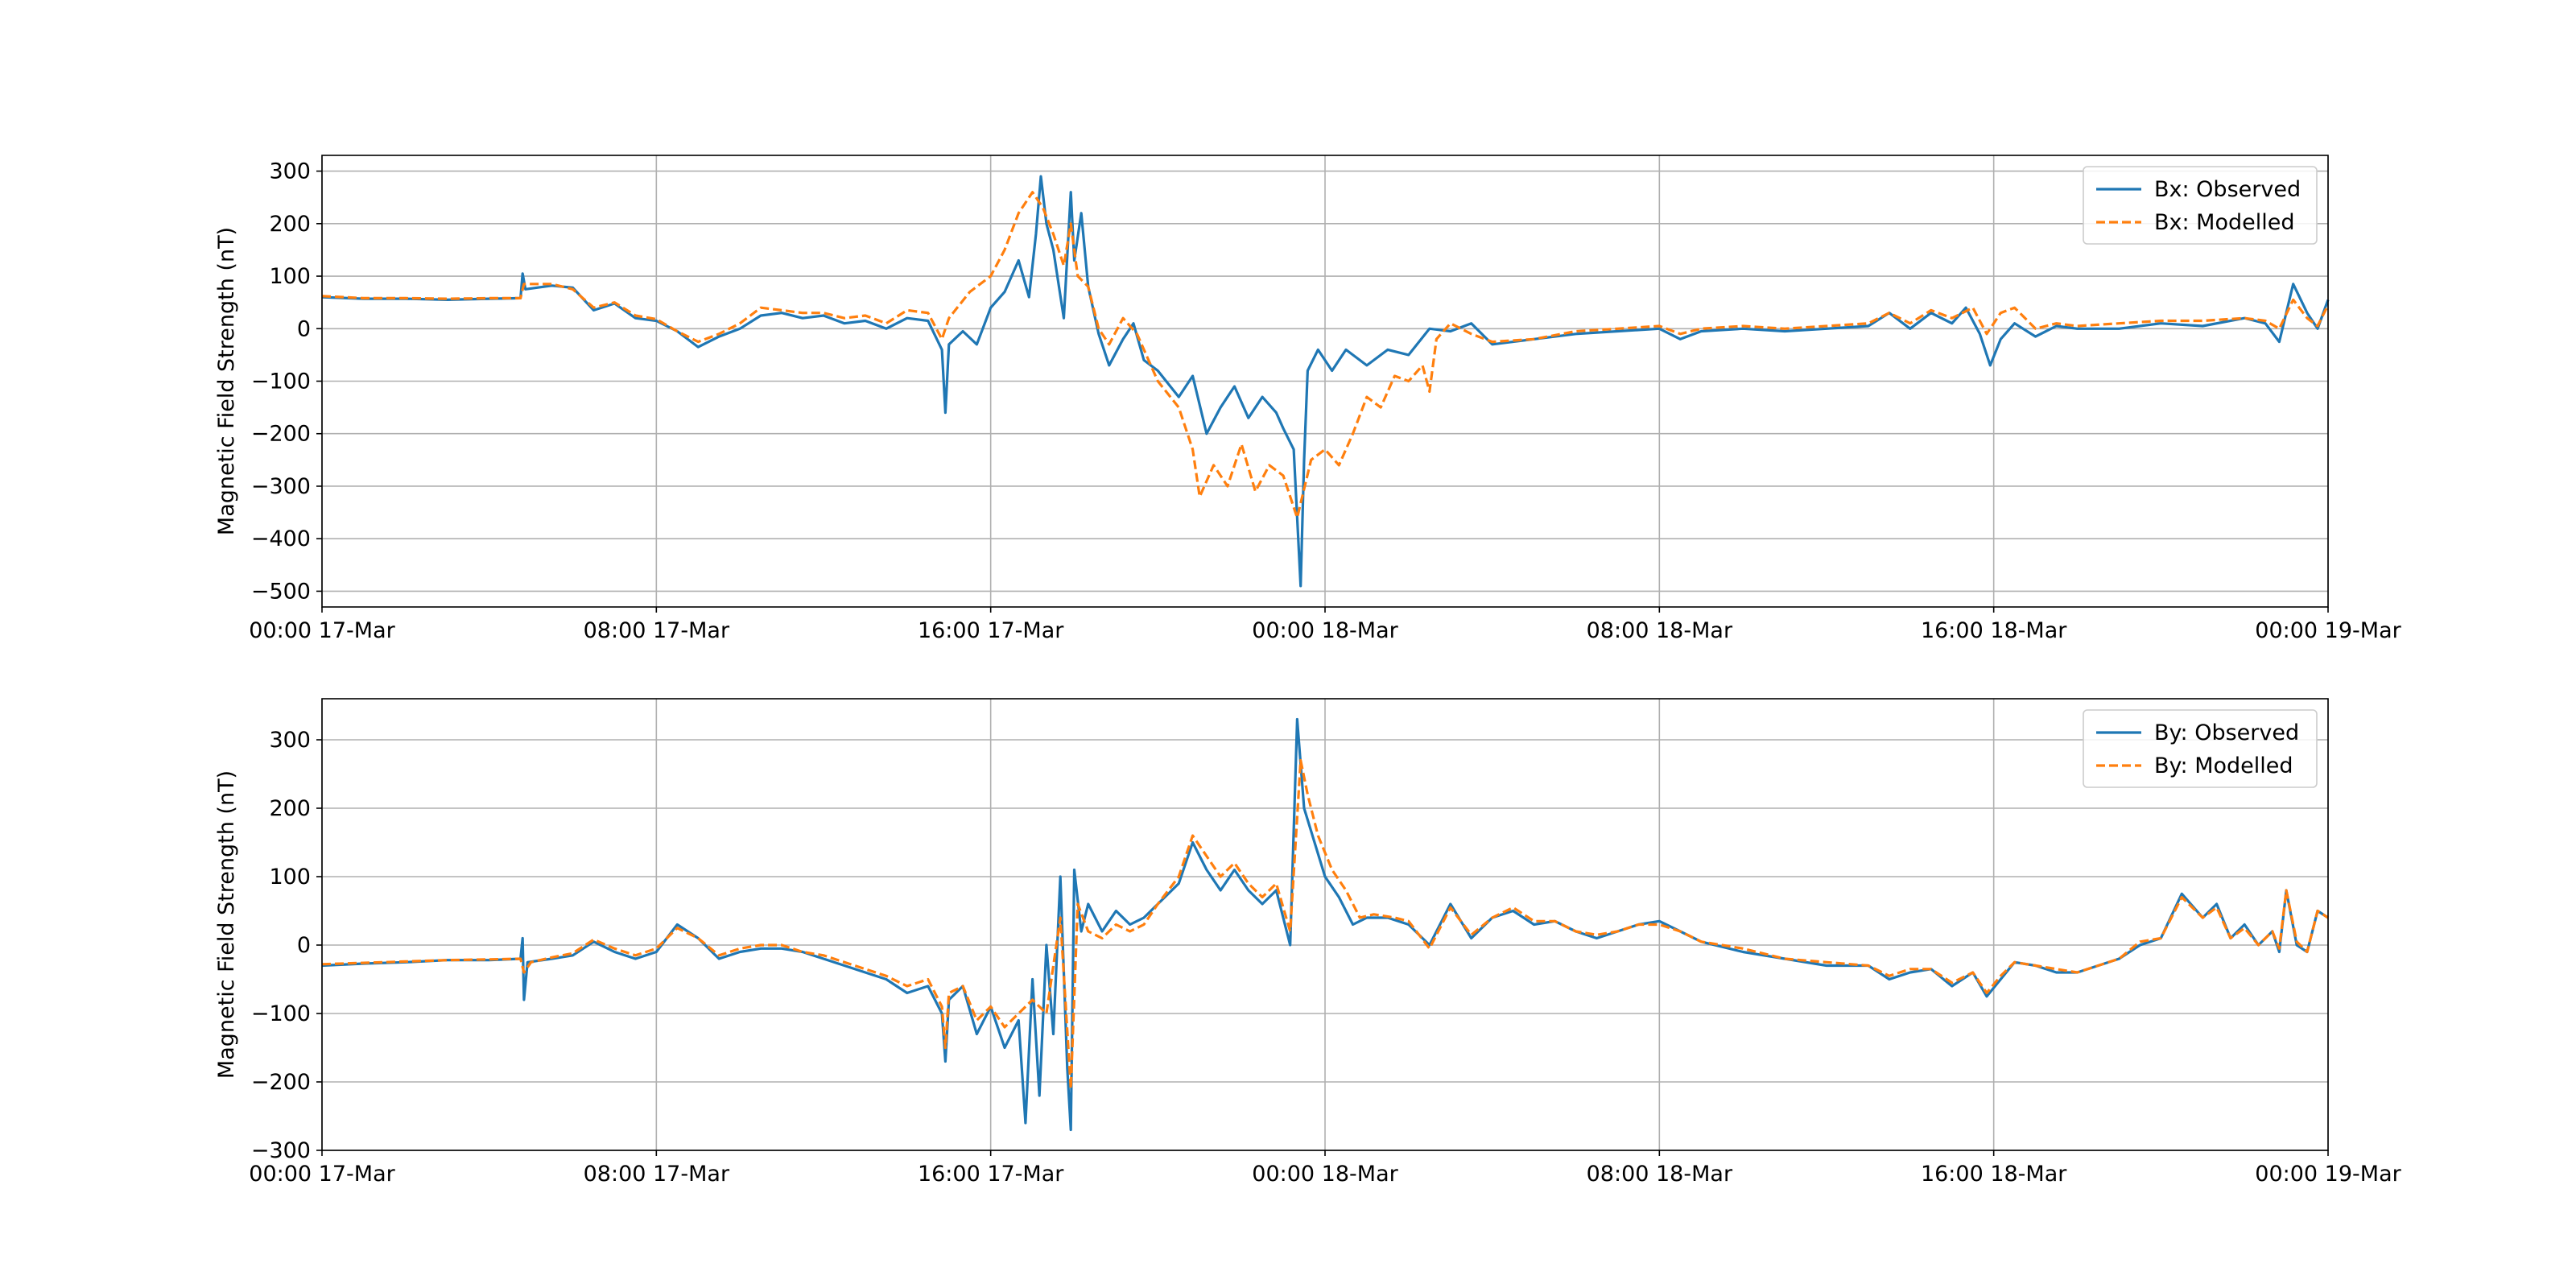 Image resolution: width=2576 pixels, height=1288 pixels. I want to click on y-tick-label: −500, so click(281, 591).